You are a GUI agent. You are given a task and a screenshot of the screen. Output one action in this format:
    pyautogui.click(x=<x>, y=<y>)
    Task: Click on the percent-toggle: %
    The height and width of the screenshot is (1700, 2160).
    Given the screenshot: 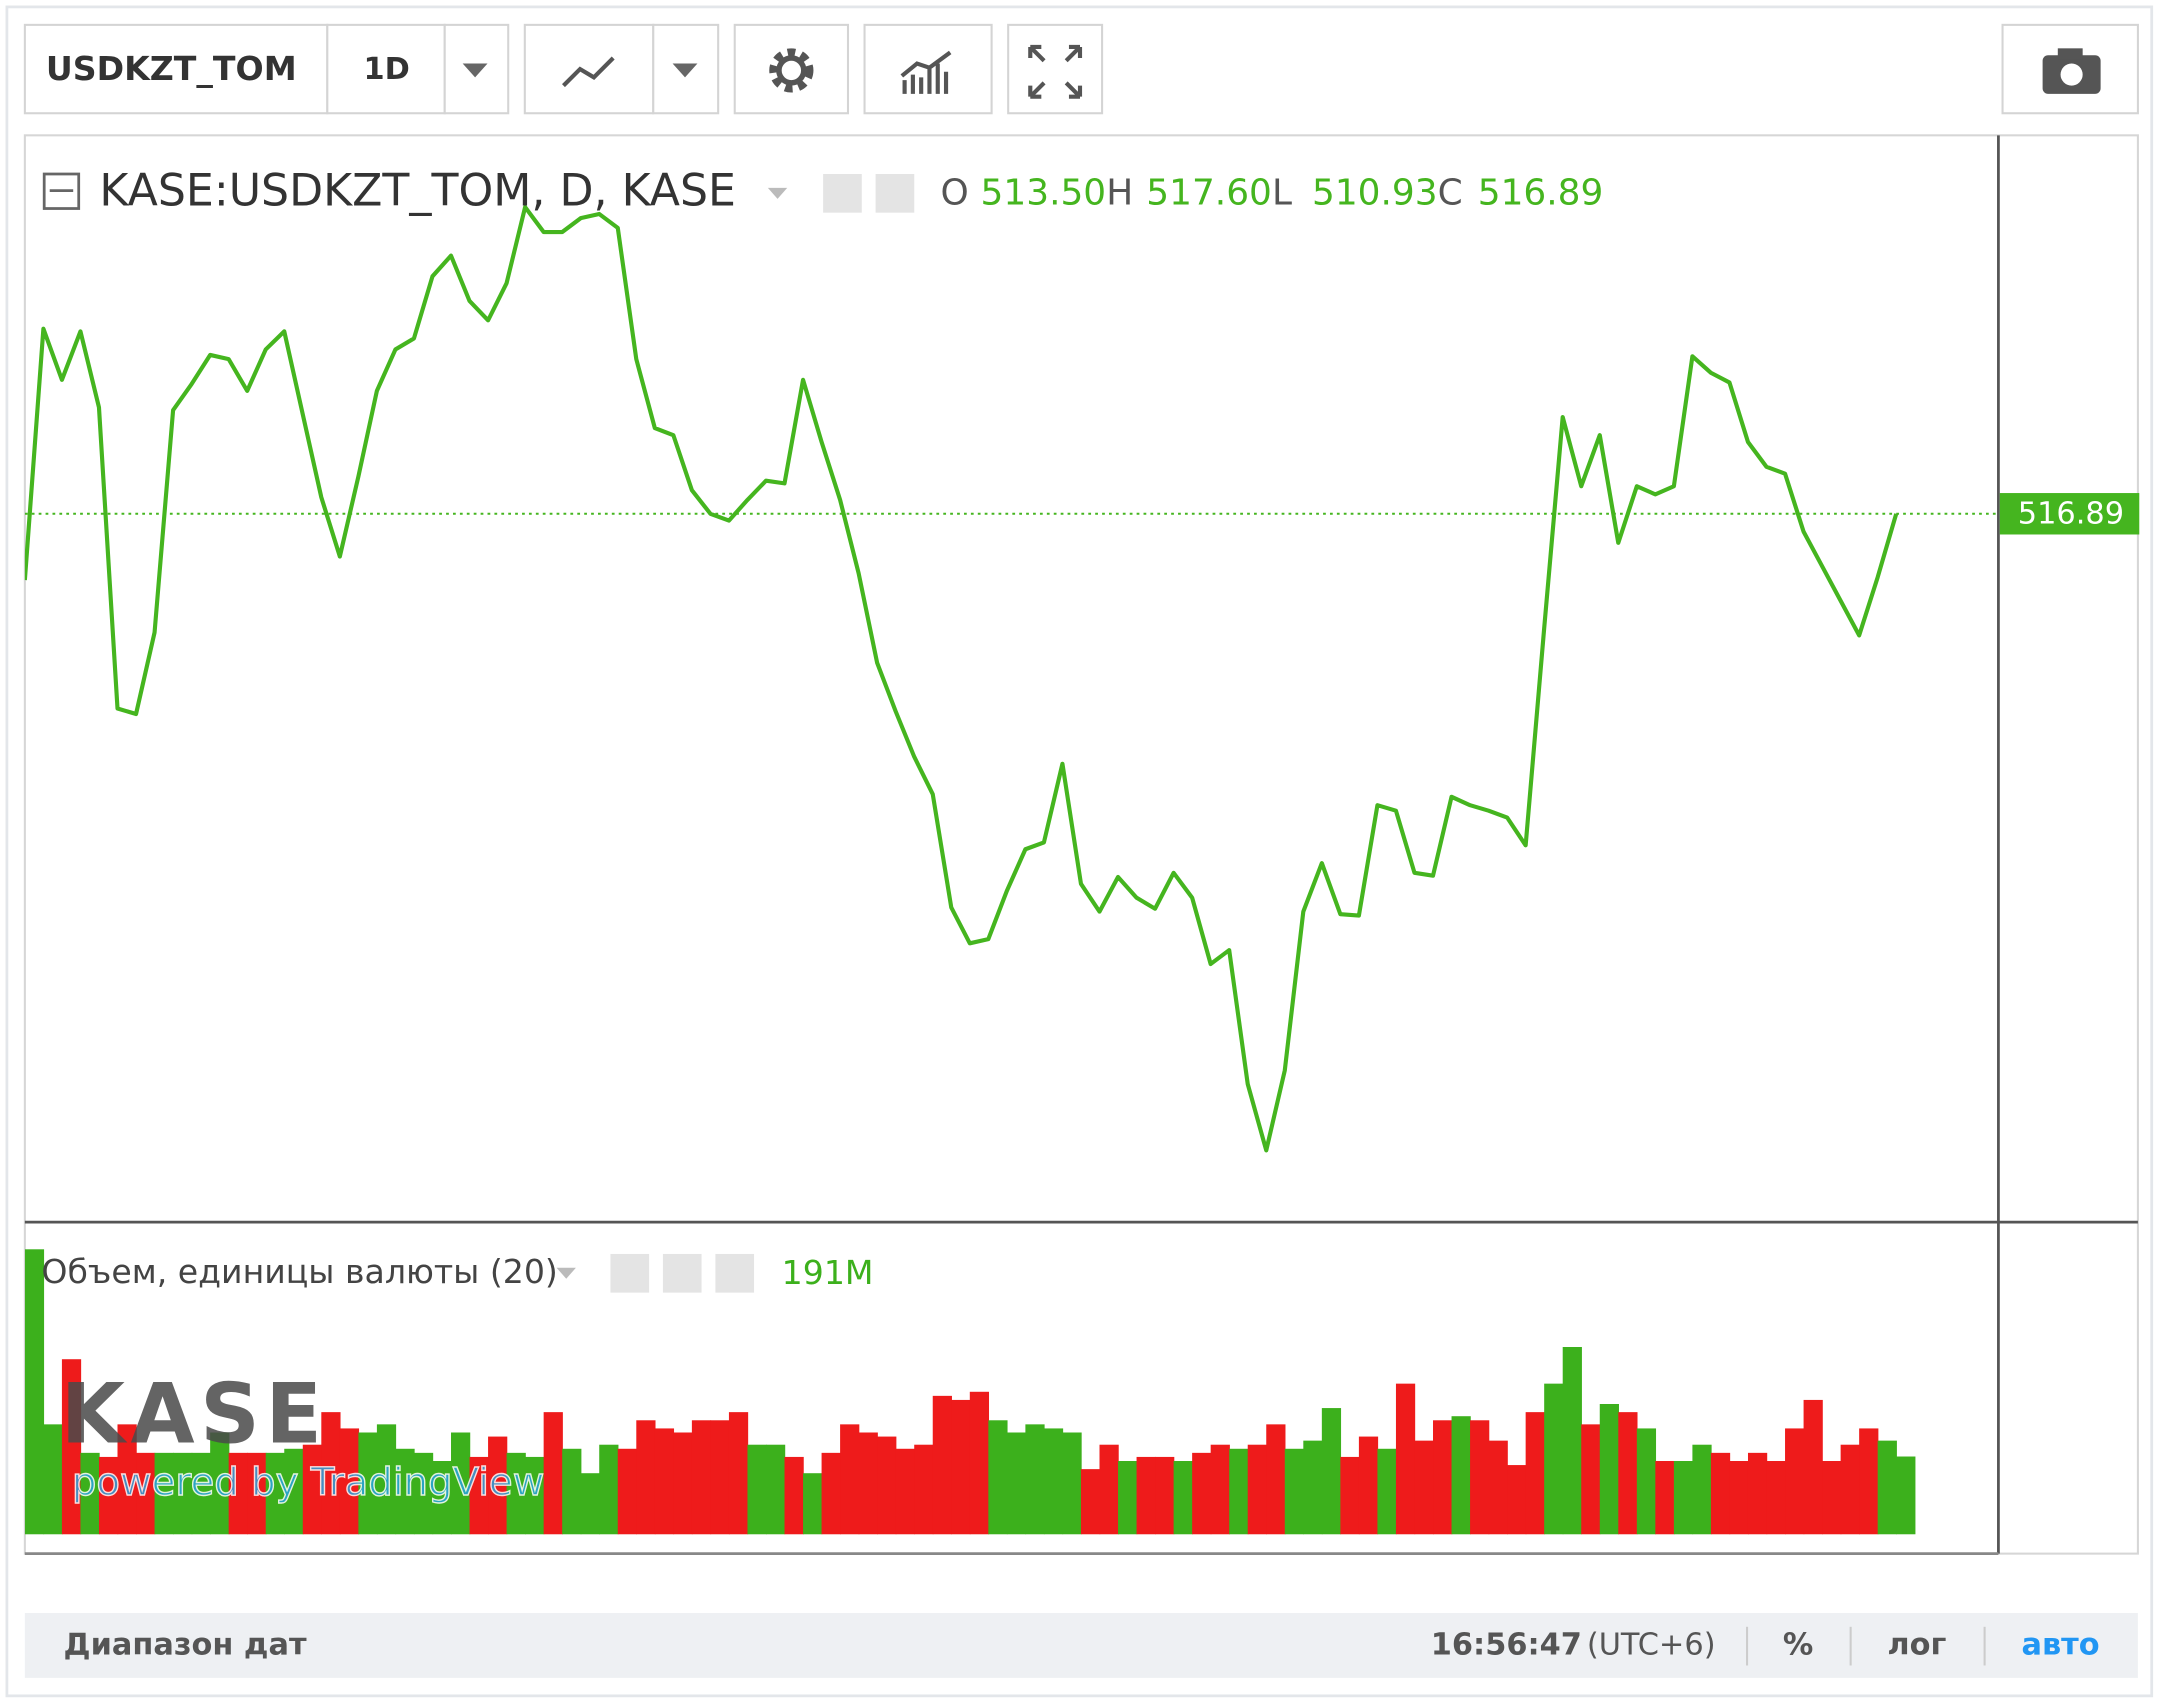 What is the action you would take?
    pyautogui.click(x=1798, y=1645)
    